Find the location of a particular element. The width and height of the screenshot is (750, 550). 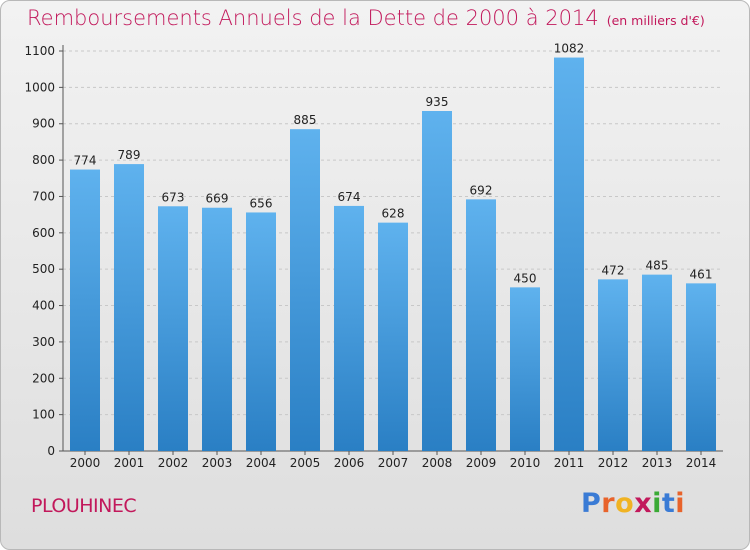

bar-value-label: 774 is located at coordinates (85, 161).